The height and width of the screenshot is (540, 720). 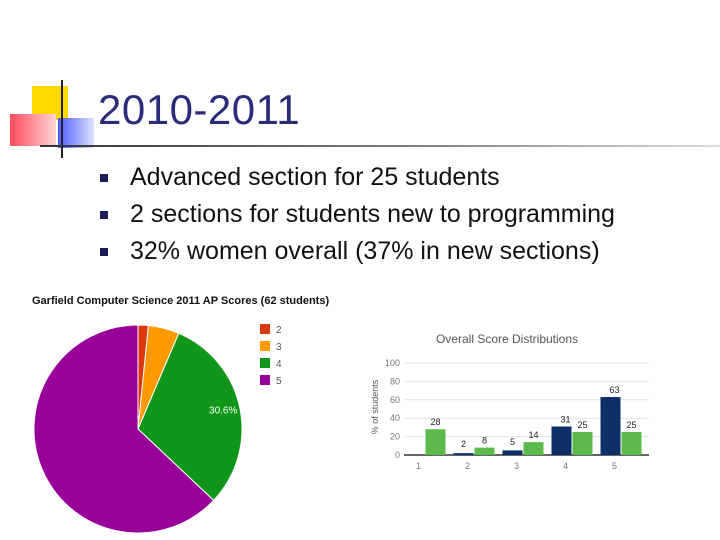 I want to click on legend-label: 4, so click(x=279, y=364).